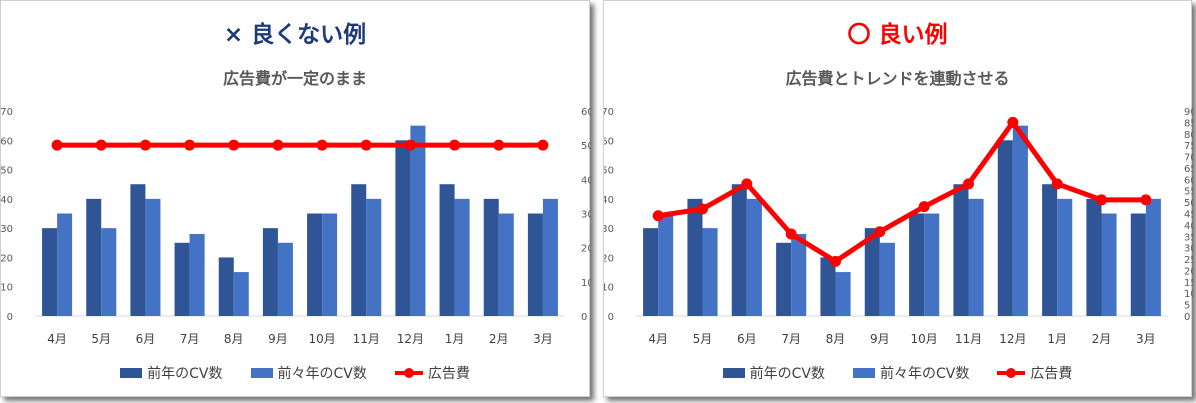 The width and height of the screenshot is (1196, 403). What do you see at coordinates (1188, 237) in the screenshot?
I see `y2-tick-label: 35` at bounding box center [1188, 237].